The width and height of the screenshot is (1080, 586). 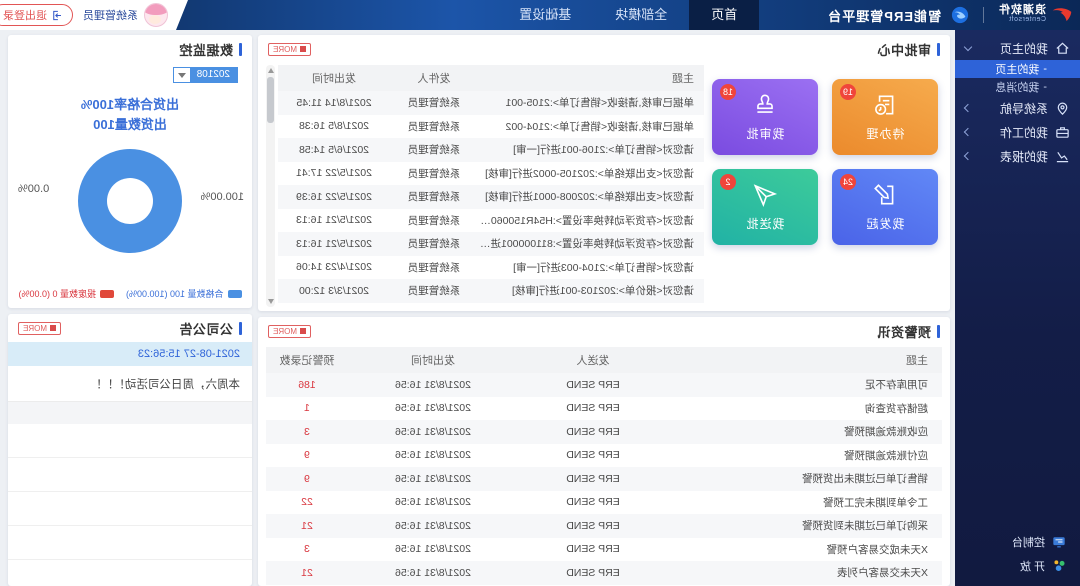 I want to click on nav-all-modules: 全部模块, so click(x=641, y=14).